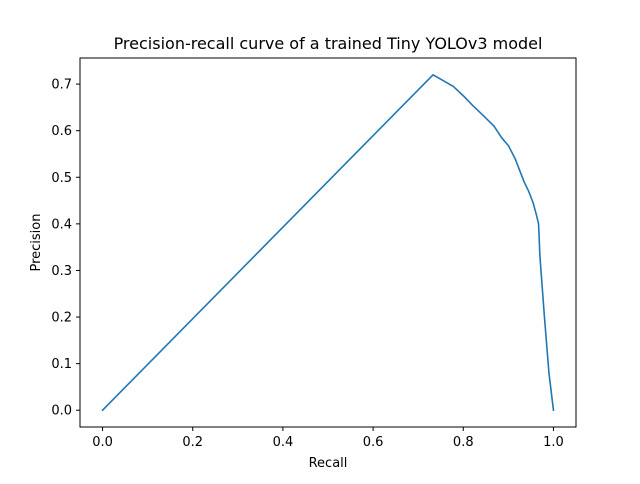 This screenshot has height=484, width=640. What do you see at coordinates (553, 442) in the screenshot?
I see `x-tick-label: 1.0` at bounding box center [553, 442].